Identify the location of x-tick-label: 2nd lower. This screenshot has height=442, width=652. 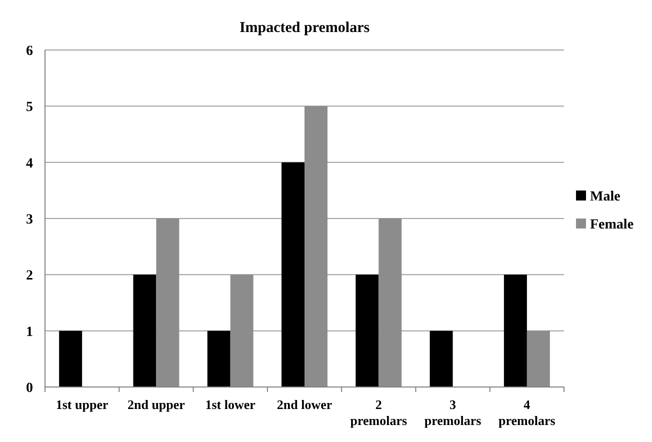
(304, 404).